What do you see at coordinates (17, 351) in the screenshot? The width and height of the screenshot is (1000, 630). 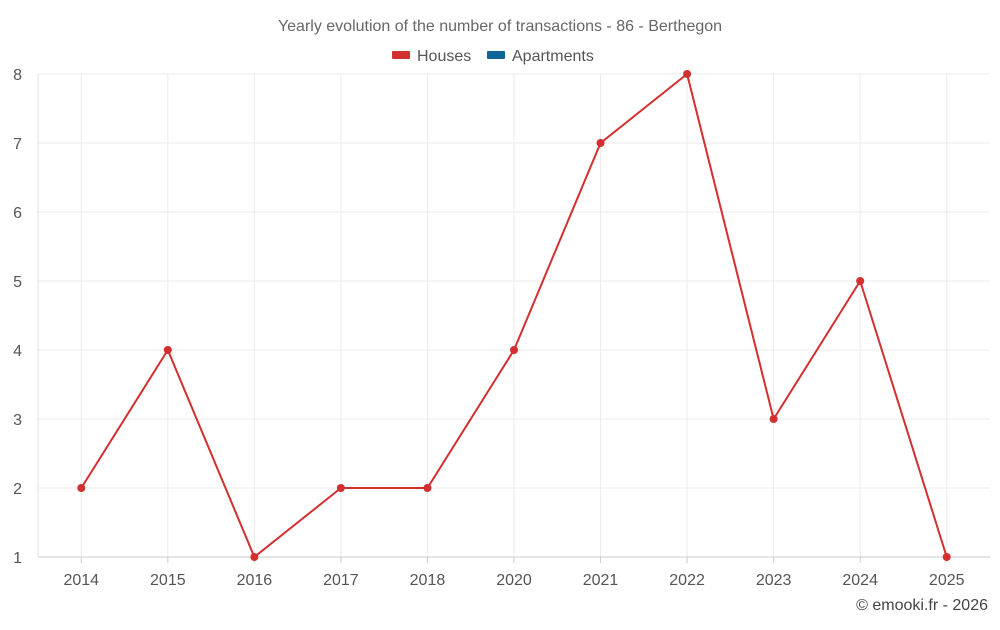 I see `y-tick-label: 4` at bounding box center [17, 351].